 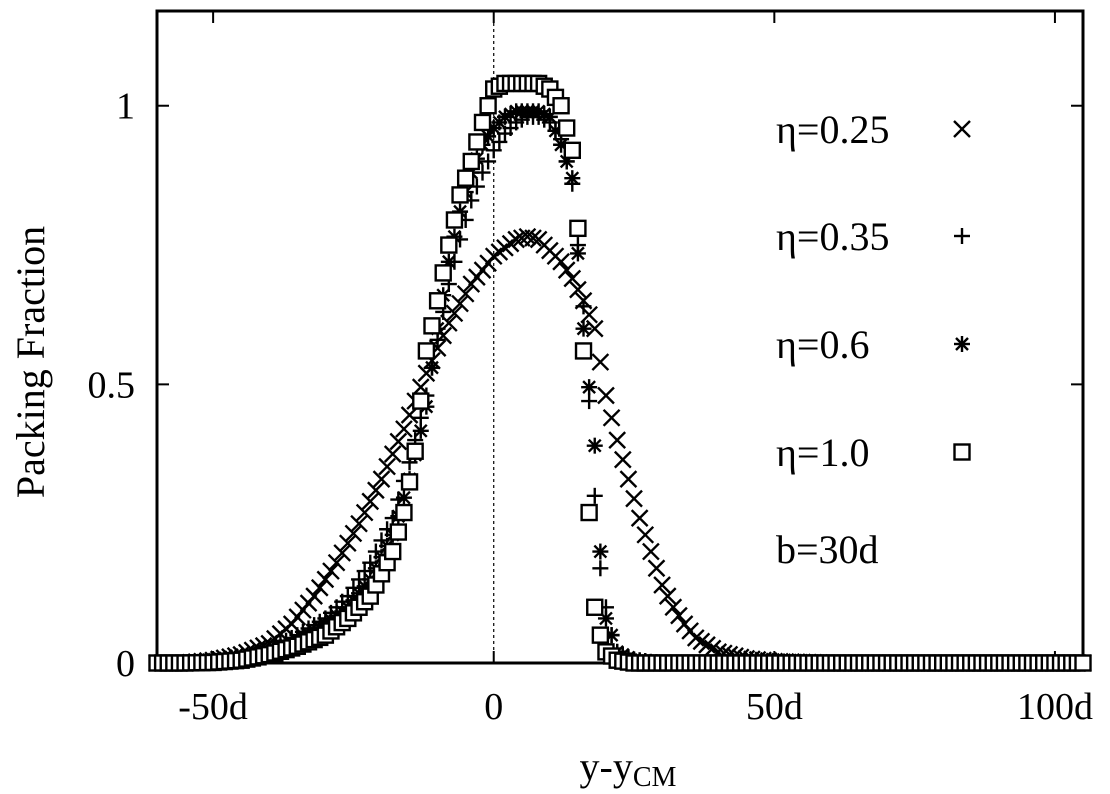 What do you see at coordinates (655, 777) in the screenshot?
I see `x-axis-title-subscript: CM` at bounding box center [655, 777].